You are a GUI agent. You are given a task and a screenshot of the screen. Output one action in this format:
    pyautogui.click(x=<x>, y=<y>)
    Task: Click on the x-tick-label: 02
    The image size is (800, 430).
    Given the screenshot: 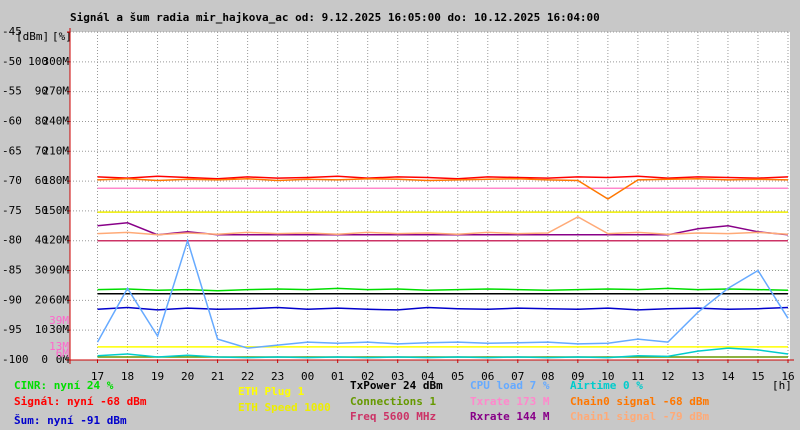 What is the action you would take?
    pyautogui.click(x=367, y=376)
    